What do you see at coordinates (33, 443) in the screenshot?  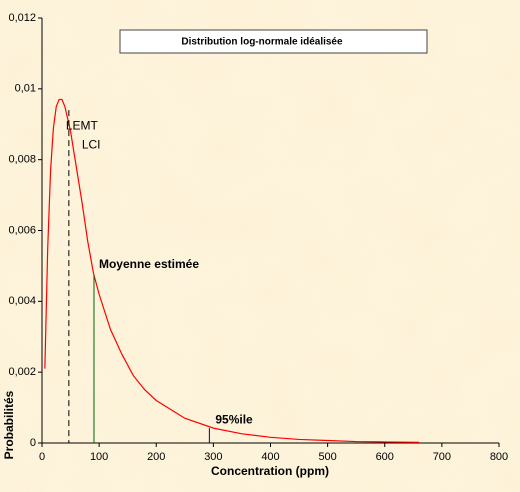 I see `y-tick-label: 0` at bounding box center [33, 443].